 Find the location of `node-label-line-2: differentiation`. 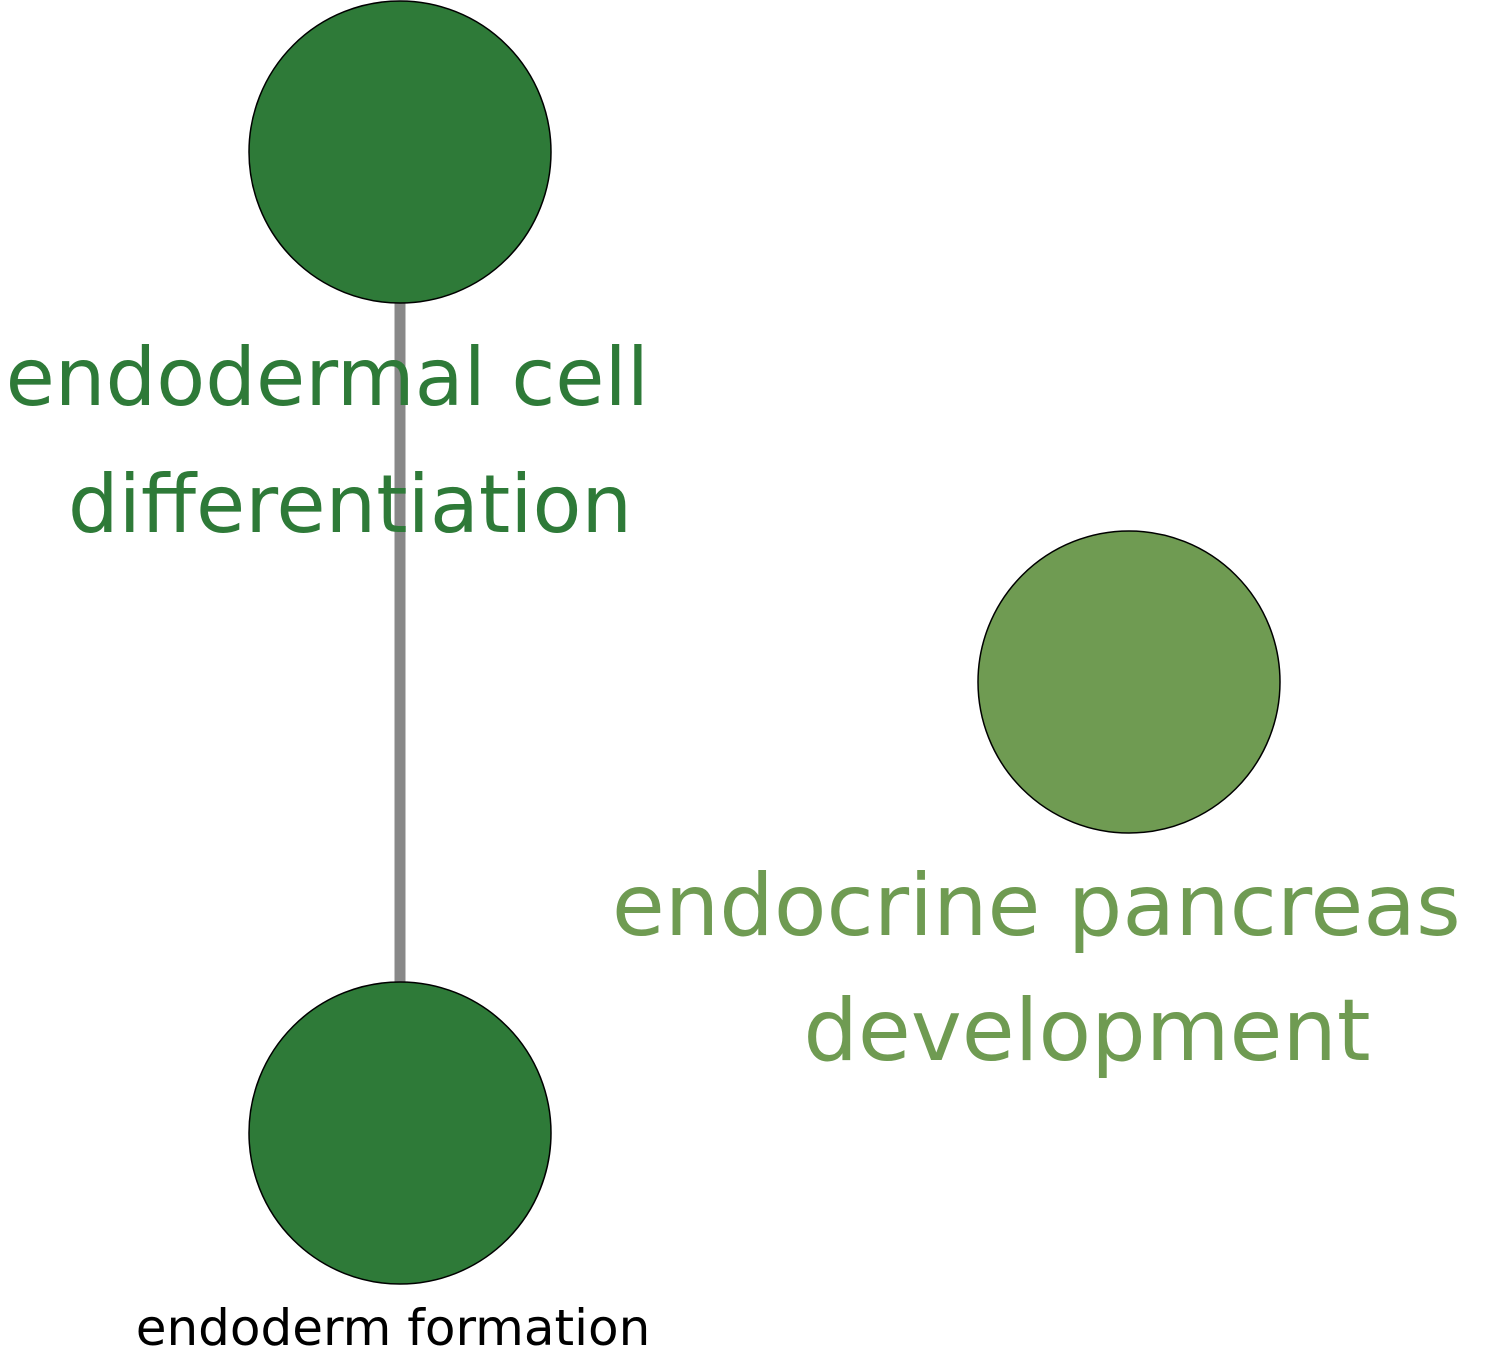

node-label-line-2: differentiation is located at coordinates (350, 504).